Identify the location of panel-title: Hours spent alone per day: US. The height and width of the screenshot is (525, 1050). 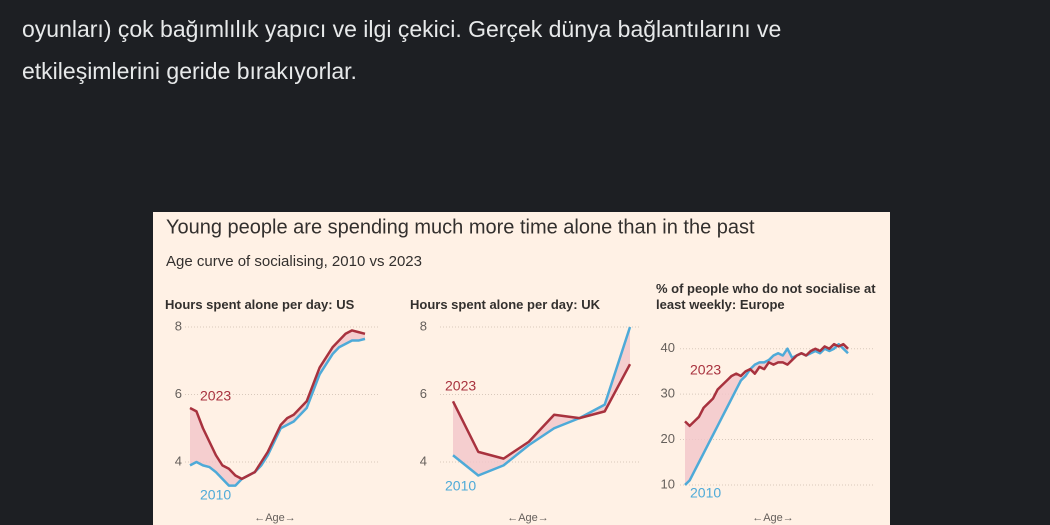
(260, 304).